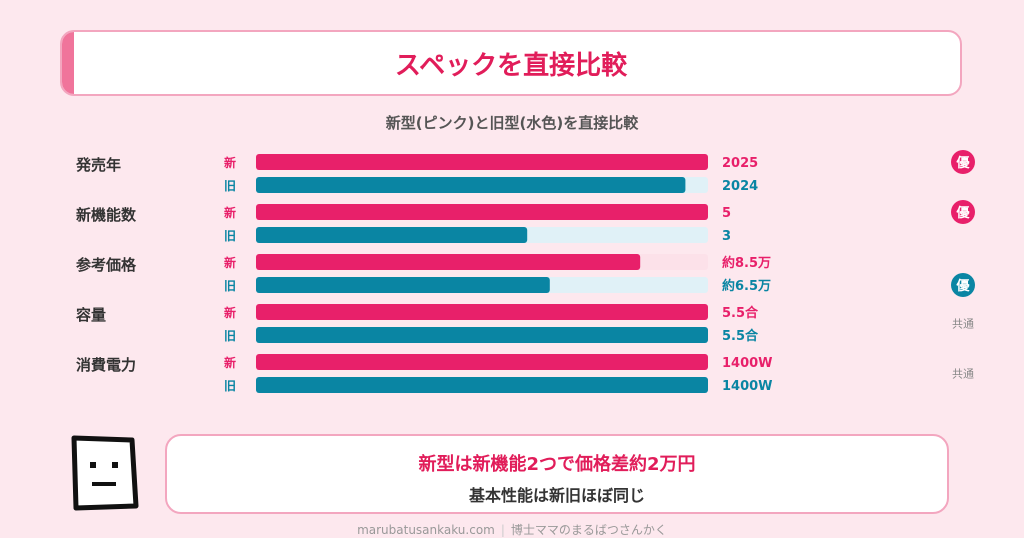  Describe the element at coordinates (746, 286) in the screenshot. I see `value-label-old: 約6.5万` at that location.